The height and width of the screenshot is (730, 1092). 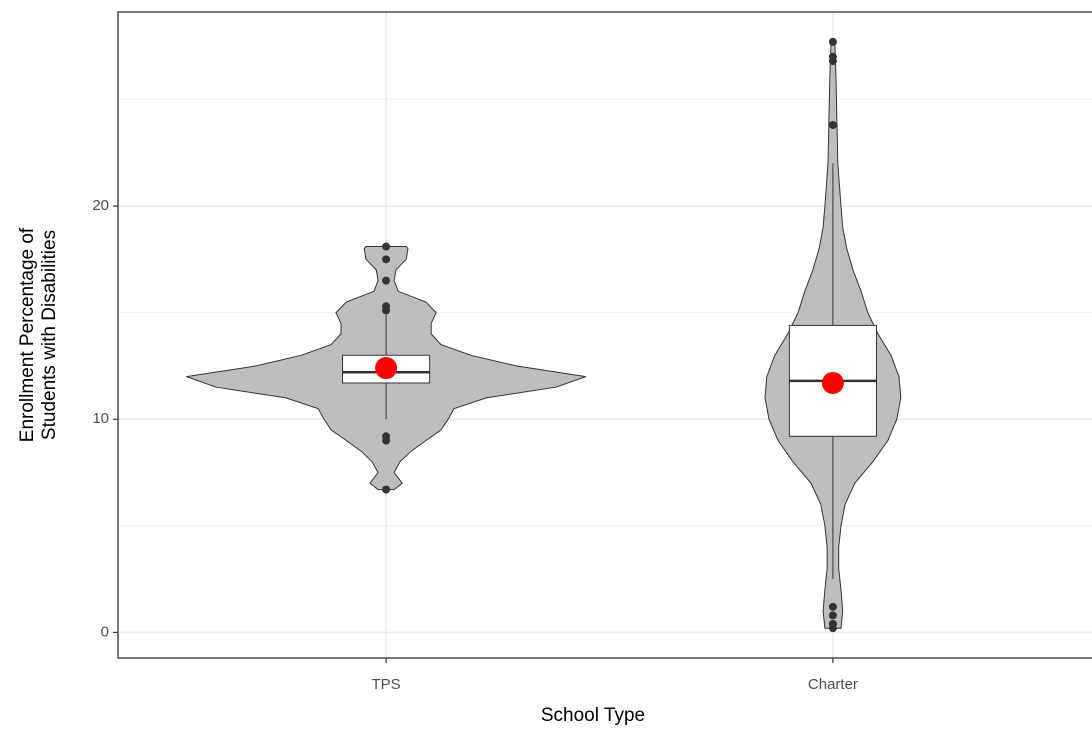 What do you see at coordinates (385, 684) in the screenshot?
I see `x-tick-label: TPS` at bounding box center [385, 684].